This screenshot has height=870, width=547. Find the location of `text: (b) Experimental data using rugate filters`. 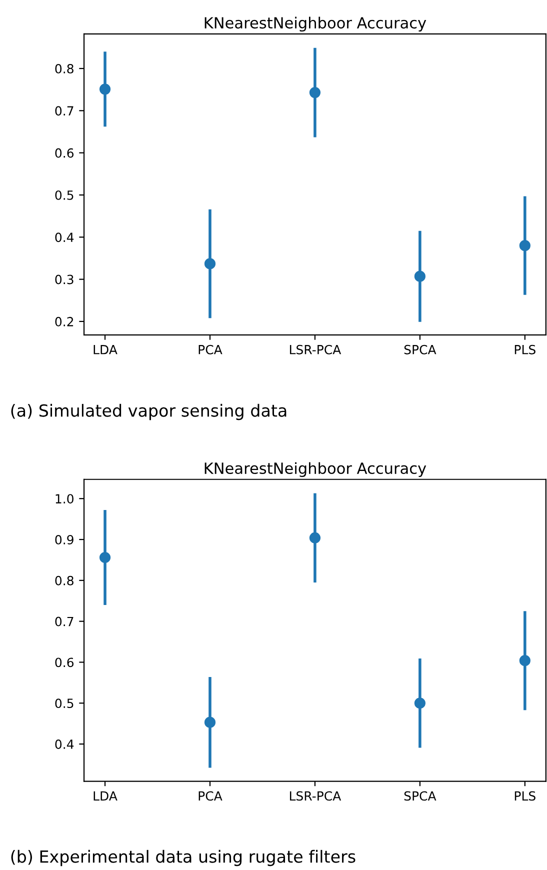

text: (b) Experimental data using rugate filters is located at coordinates (183, 858).